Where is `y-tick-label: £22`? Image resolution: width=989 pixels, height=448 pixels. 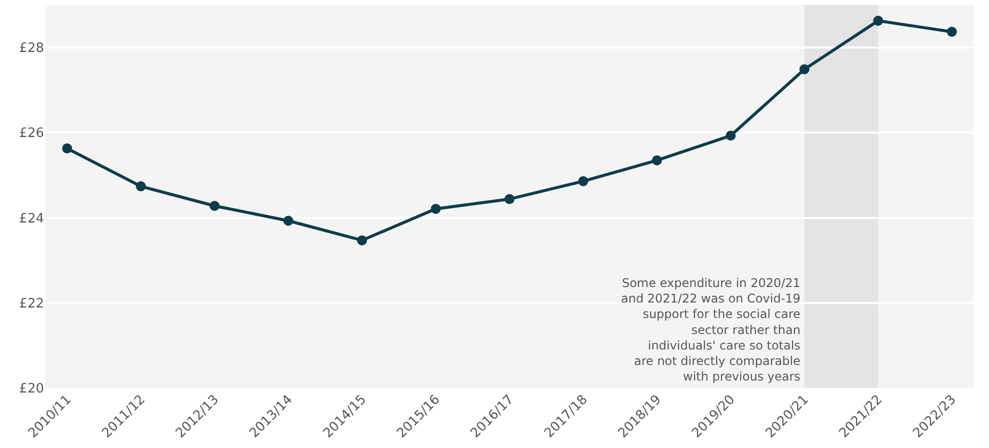 y-tick-label: £22 is located at coordinates (31, 304).